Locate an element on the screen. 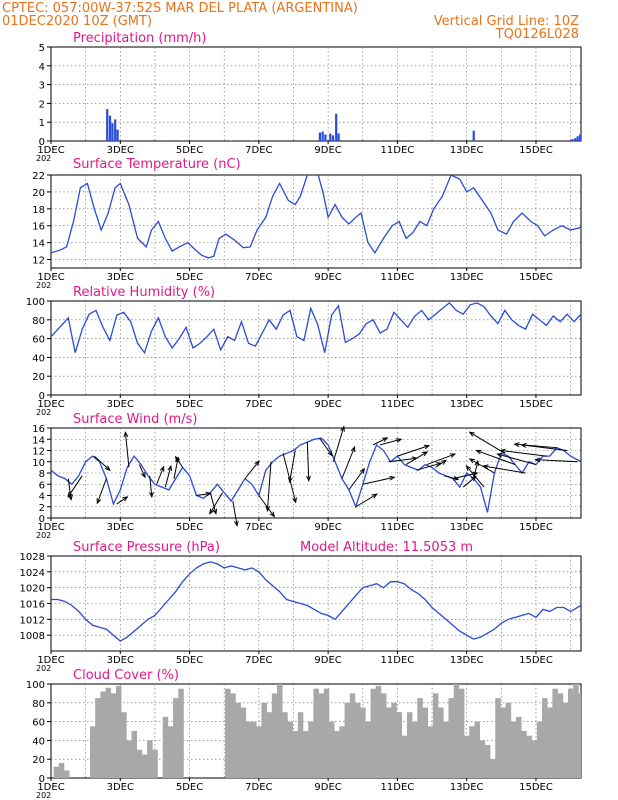 This screenshot has width=618, height=800. header-line2-right: Vertical Grid Line: 10Z is located at coordinates (506, 21).